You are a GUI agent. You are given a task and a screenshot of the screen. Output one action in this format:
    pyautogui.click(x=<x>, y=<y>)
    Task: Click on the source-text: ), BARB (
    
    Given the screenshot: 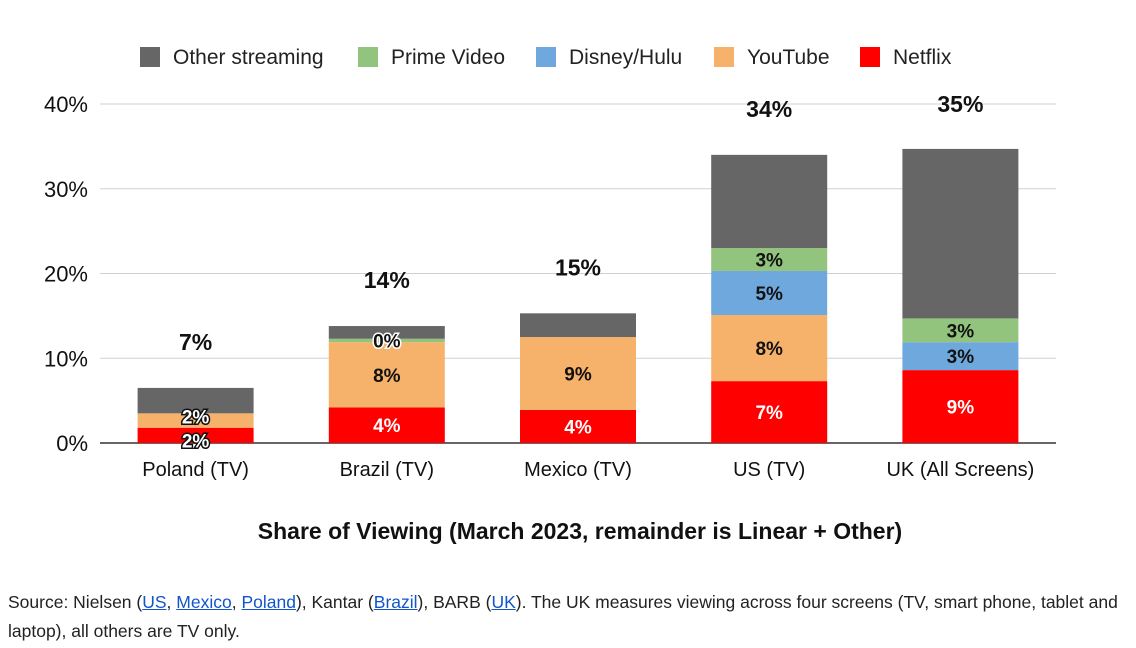 What is the action you would take?
    pyautogui.click(x=454, y=602)
    